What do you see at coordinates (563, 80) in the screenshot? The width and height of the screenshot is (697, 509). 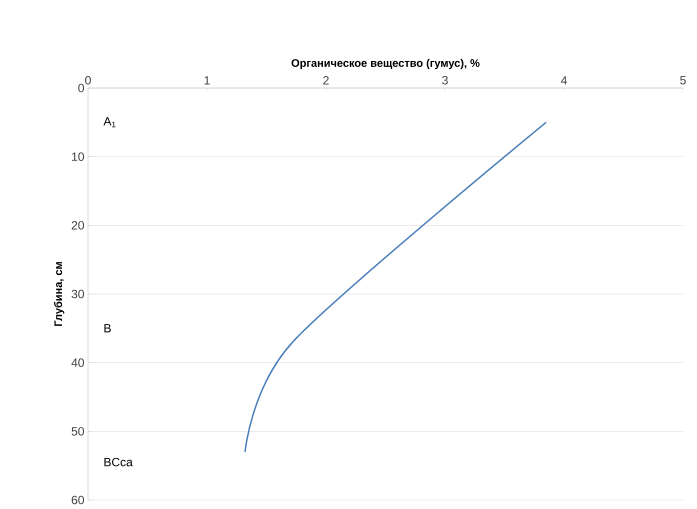 I see `x-tick-label: 4` at bounding box center [563, 80].